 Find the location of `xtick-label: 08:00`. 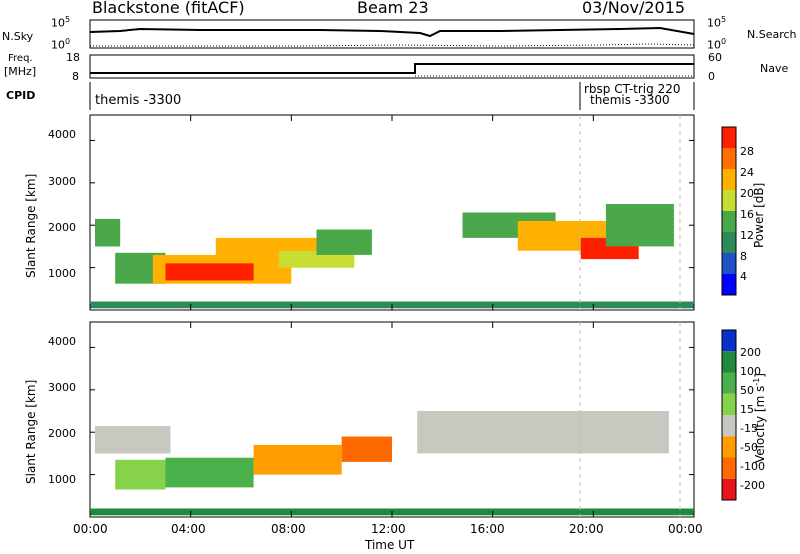

xtick-label: 08:00 is located at coordinates (288, 529).